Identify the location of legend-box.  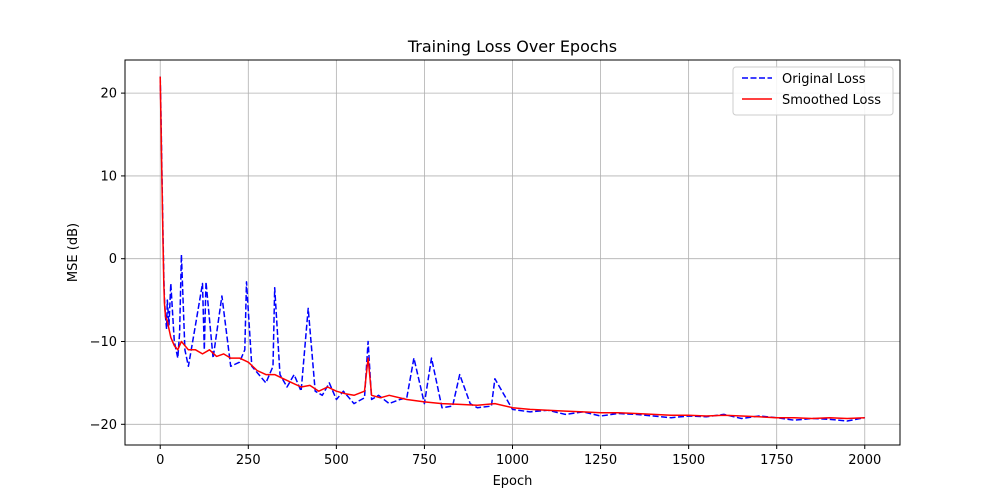
(813, 91).